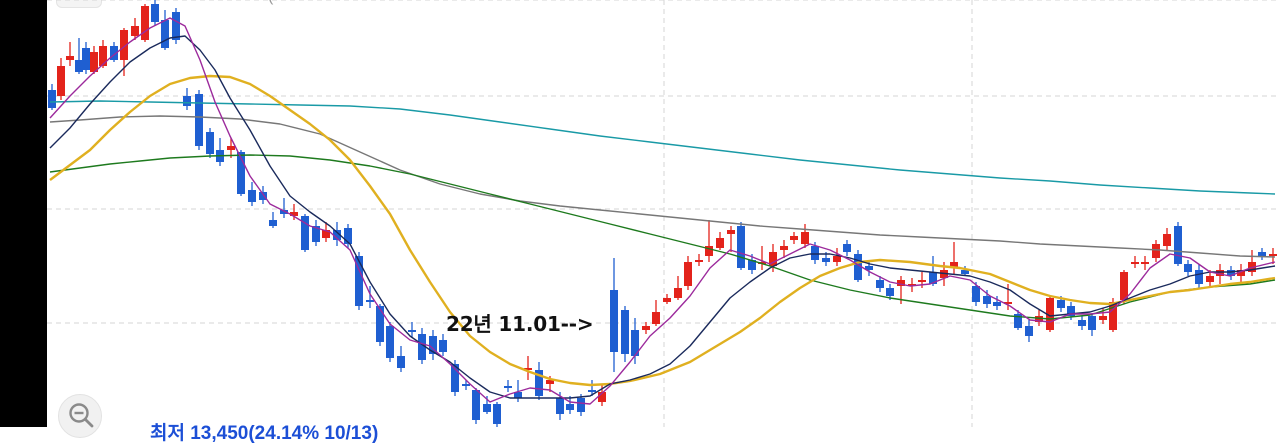 The image size is (1280, 445). What do you see at coordinates (264, 433) in the screenshot?
I see `lowest-price-info: 최저 13,450(24.14% 10/13)` at bounding box center [264, 433].